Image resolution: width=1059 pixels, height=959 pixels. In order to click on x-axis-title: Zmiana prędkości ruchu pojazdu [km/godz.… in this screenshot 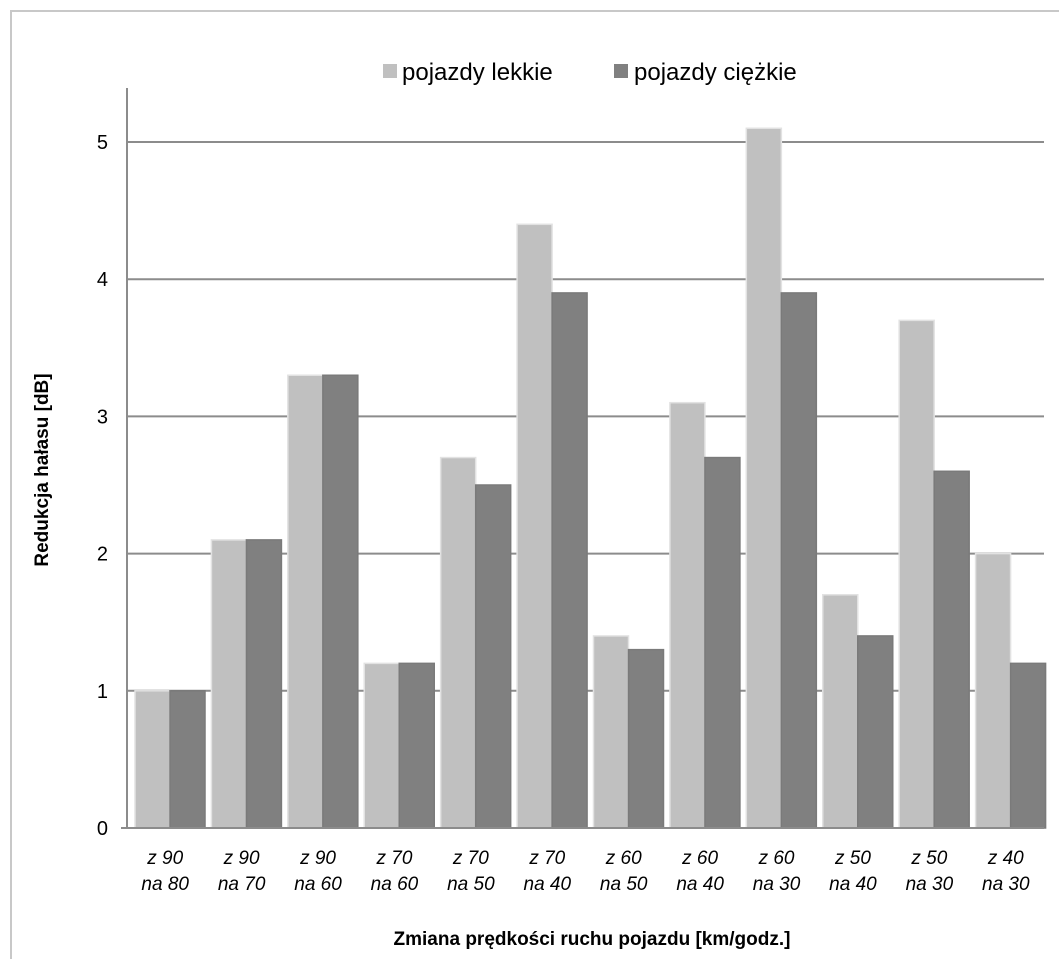, I will do `click(592, 939)`.